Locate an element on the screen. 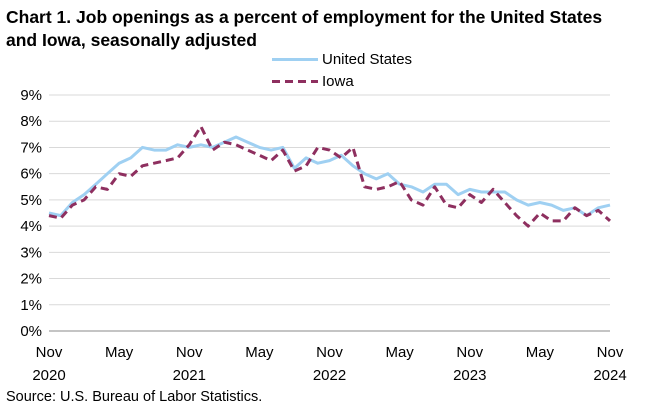 The height and width of the screenshot is (412, 646). y-axis-ticks: 0% 1% 2% 3% 4% 5% 6% 7% 8% 9% is located at coordinates (31, 213).